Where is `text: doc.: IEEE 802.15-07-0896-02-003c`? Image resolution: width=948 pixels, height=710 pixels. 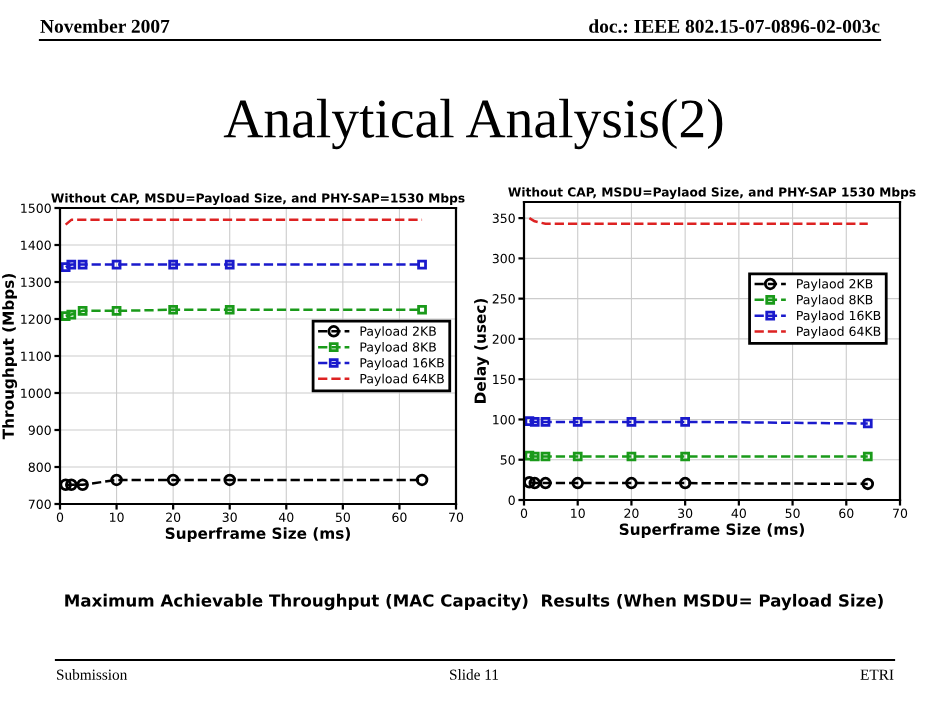 text: doc.: IEEE 802.15-07-0896-02-003c is located at coordinates (734, 26).